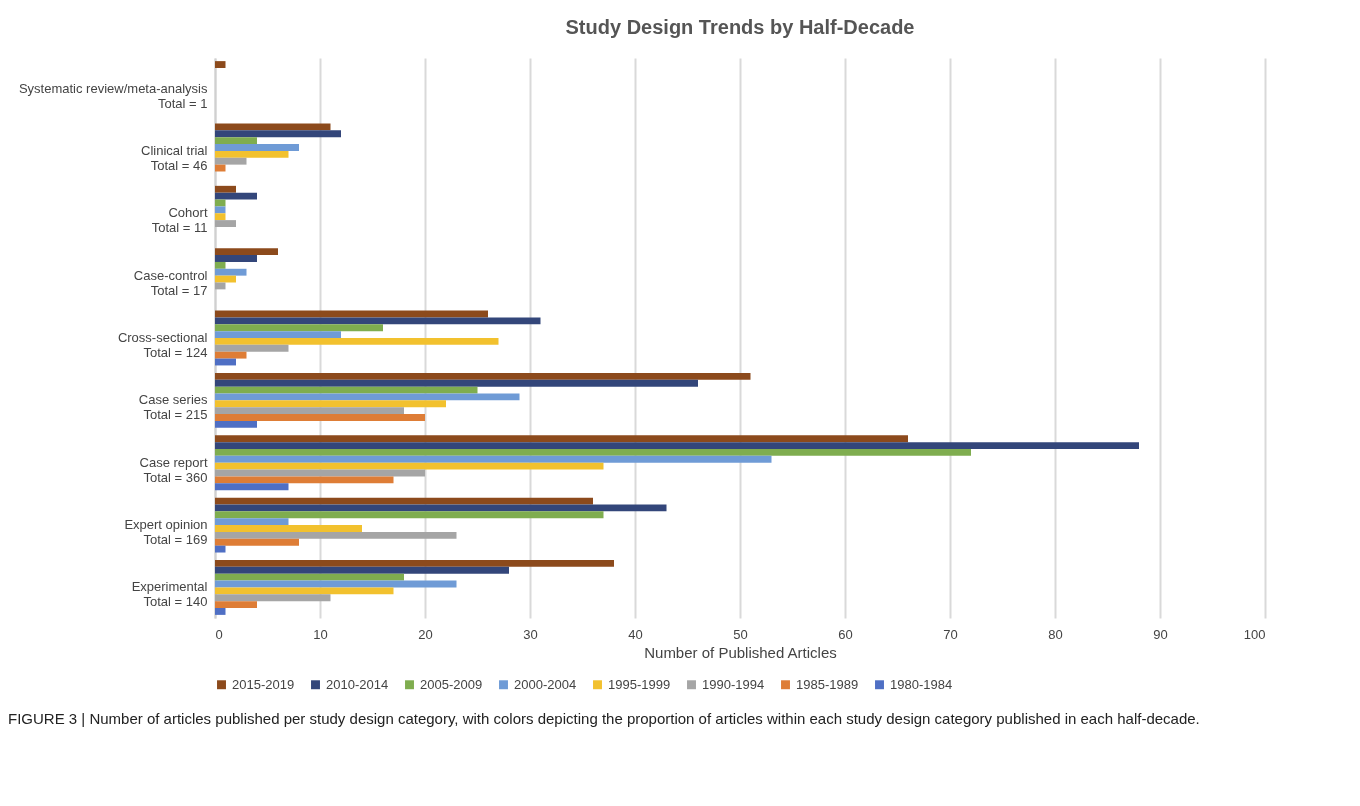  I want to click on legend-label: 1980-1984, so click(921, 684).